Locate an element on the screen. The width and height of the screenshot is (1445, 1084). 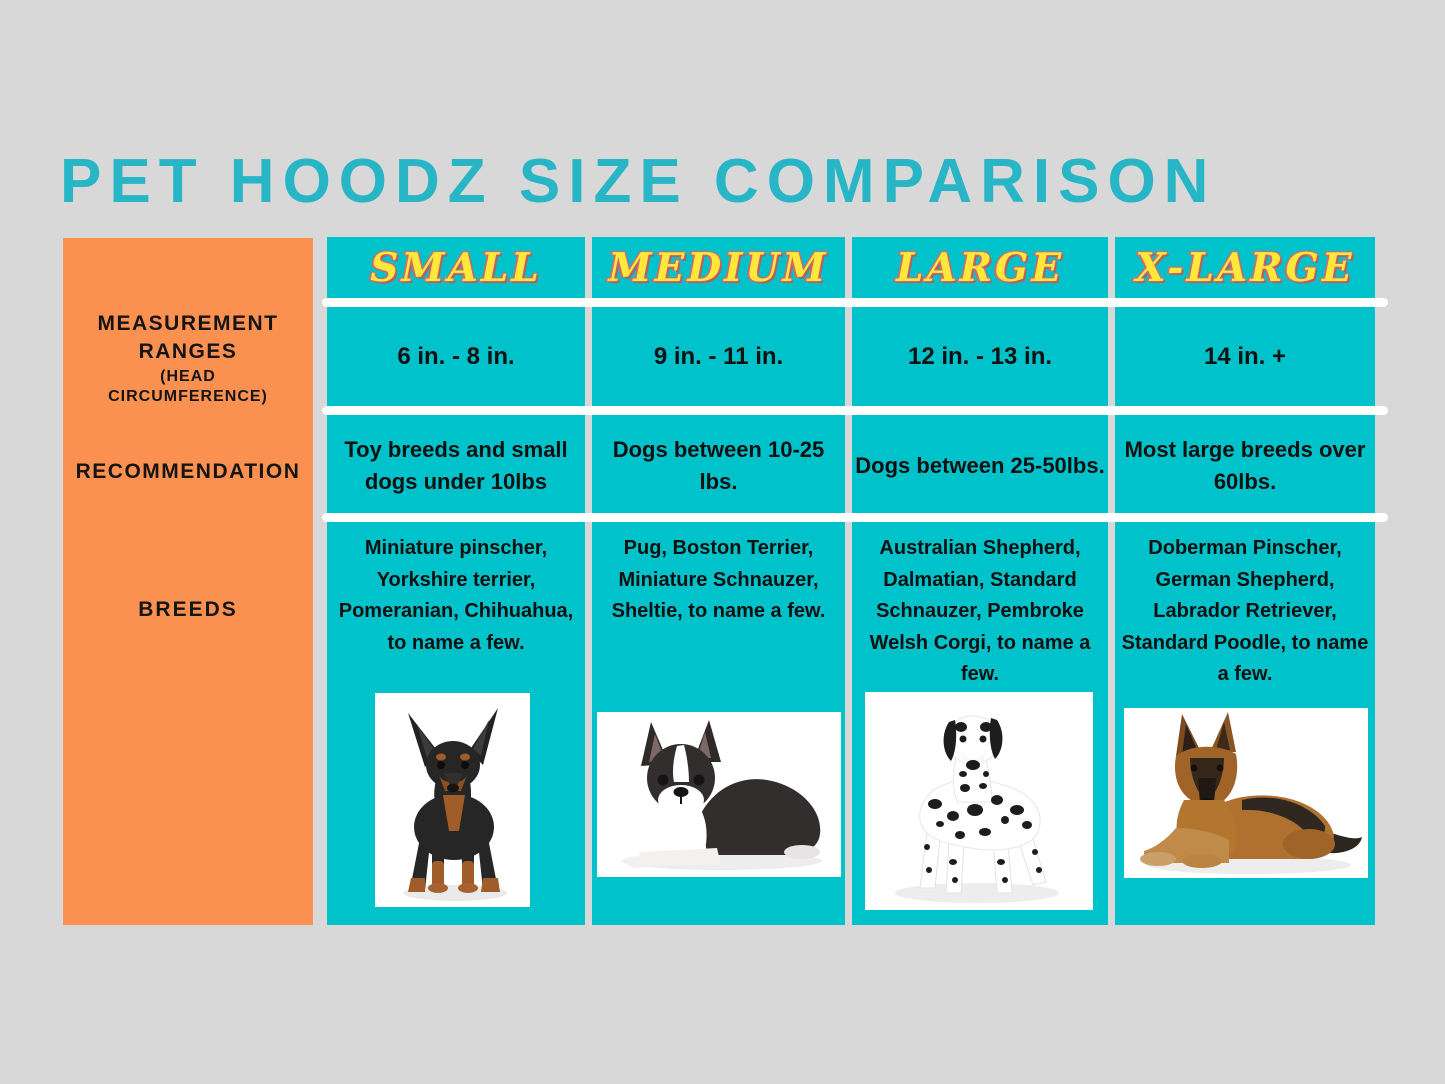
page-title: PET HOODZ SIZE COMPARISON is located at coordinates (638, 181).